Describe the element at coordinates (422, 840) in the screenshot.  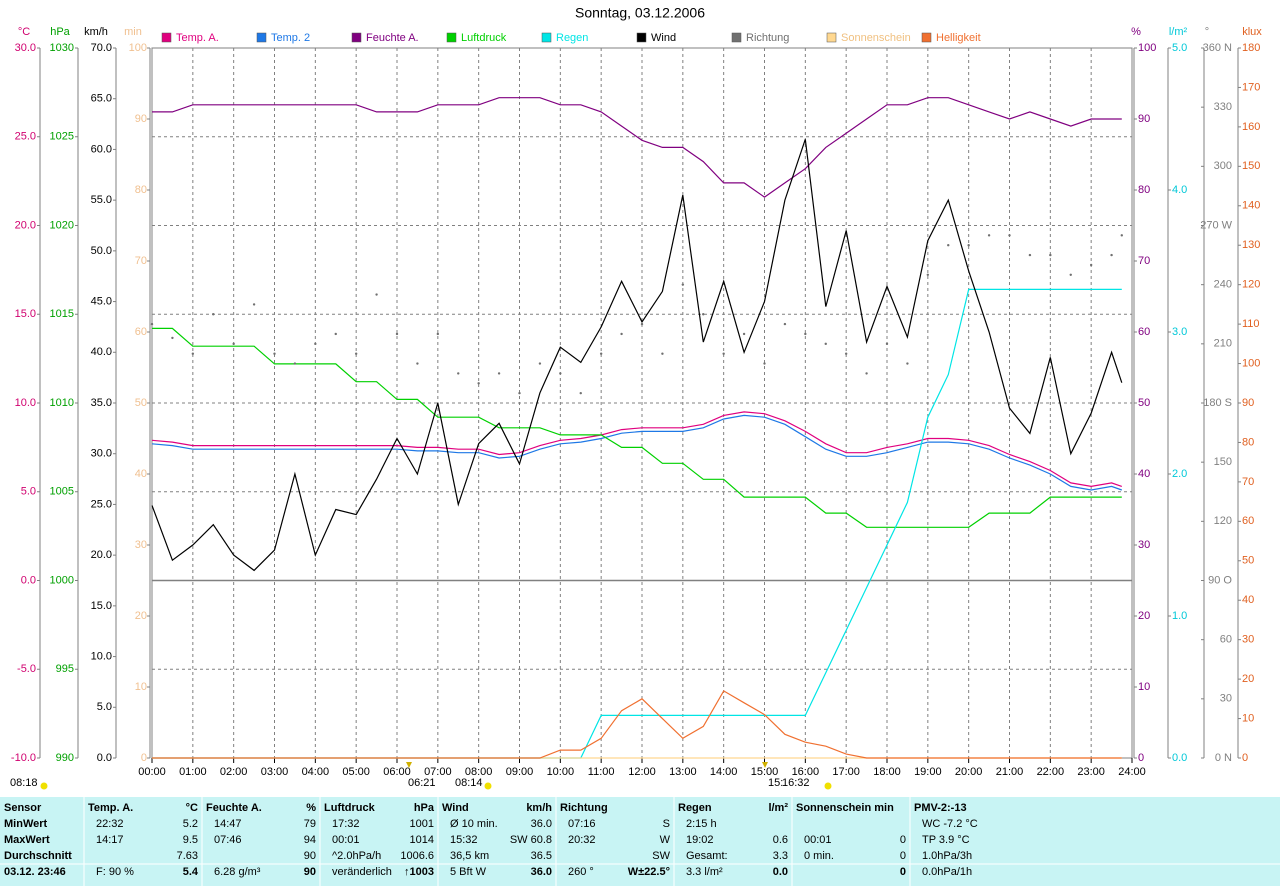
I see `stats-cell: 1014` at that location.